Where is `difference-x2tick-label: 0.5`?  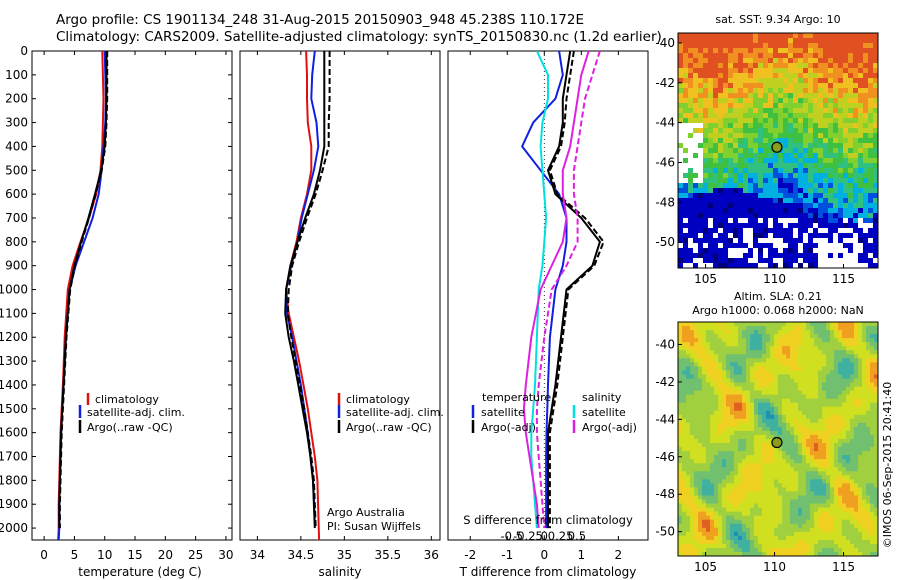 difference-x2tick-label: 0.5 is located at coordinates (577, 536).